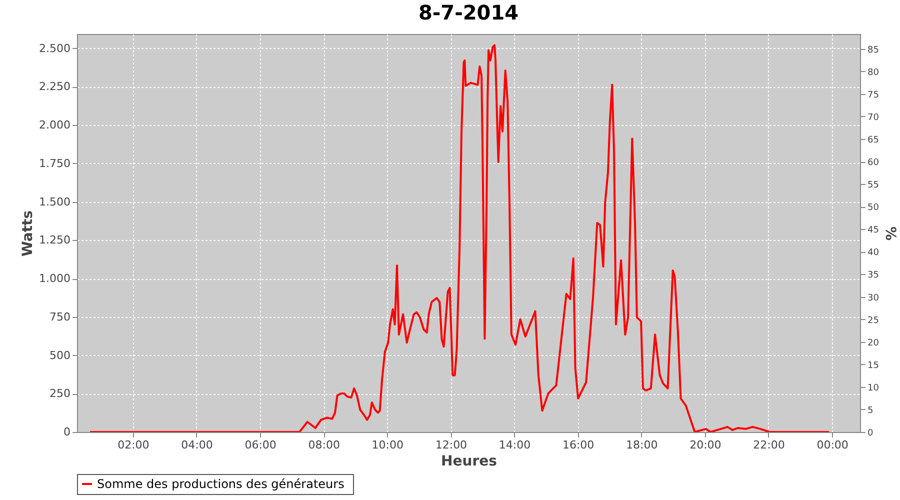 Image resolution: width=900 pixels, height=500 pixels. I want to click on x-tick-label: 18:00, so click(642, 445).